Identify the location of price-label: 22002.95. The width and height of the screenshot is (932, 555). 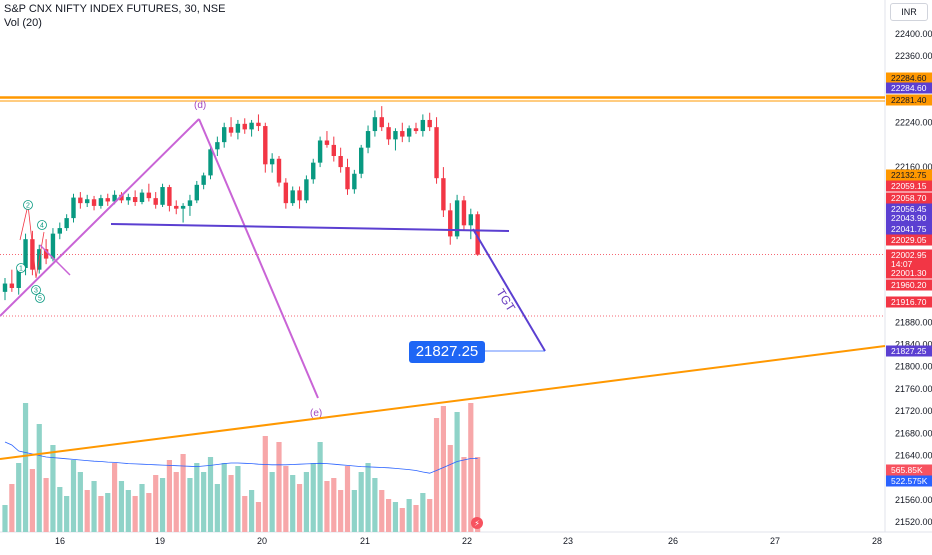
(909, 255).